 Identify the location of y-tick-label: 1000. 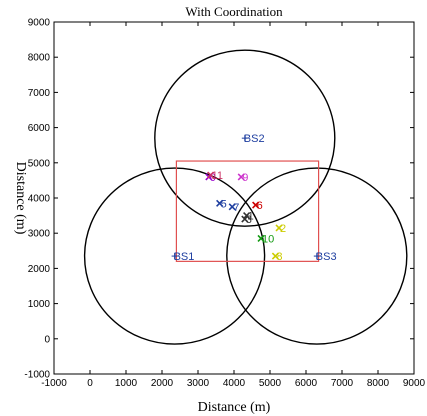
(39, 304).